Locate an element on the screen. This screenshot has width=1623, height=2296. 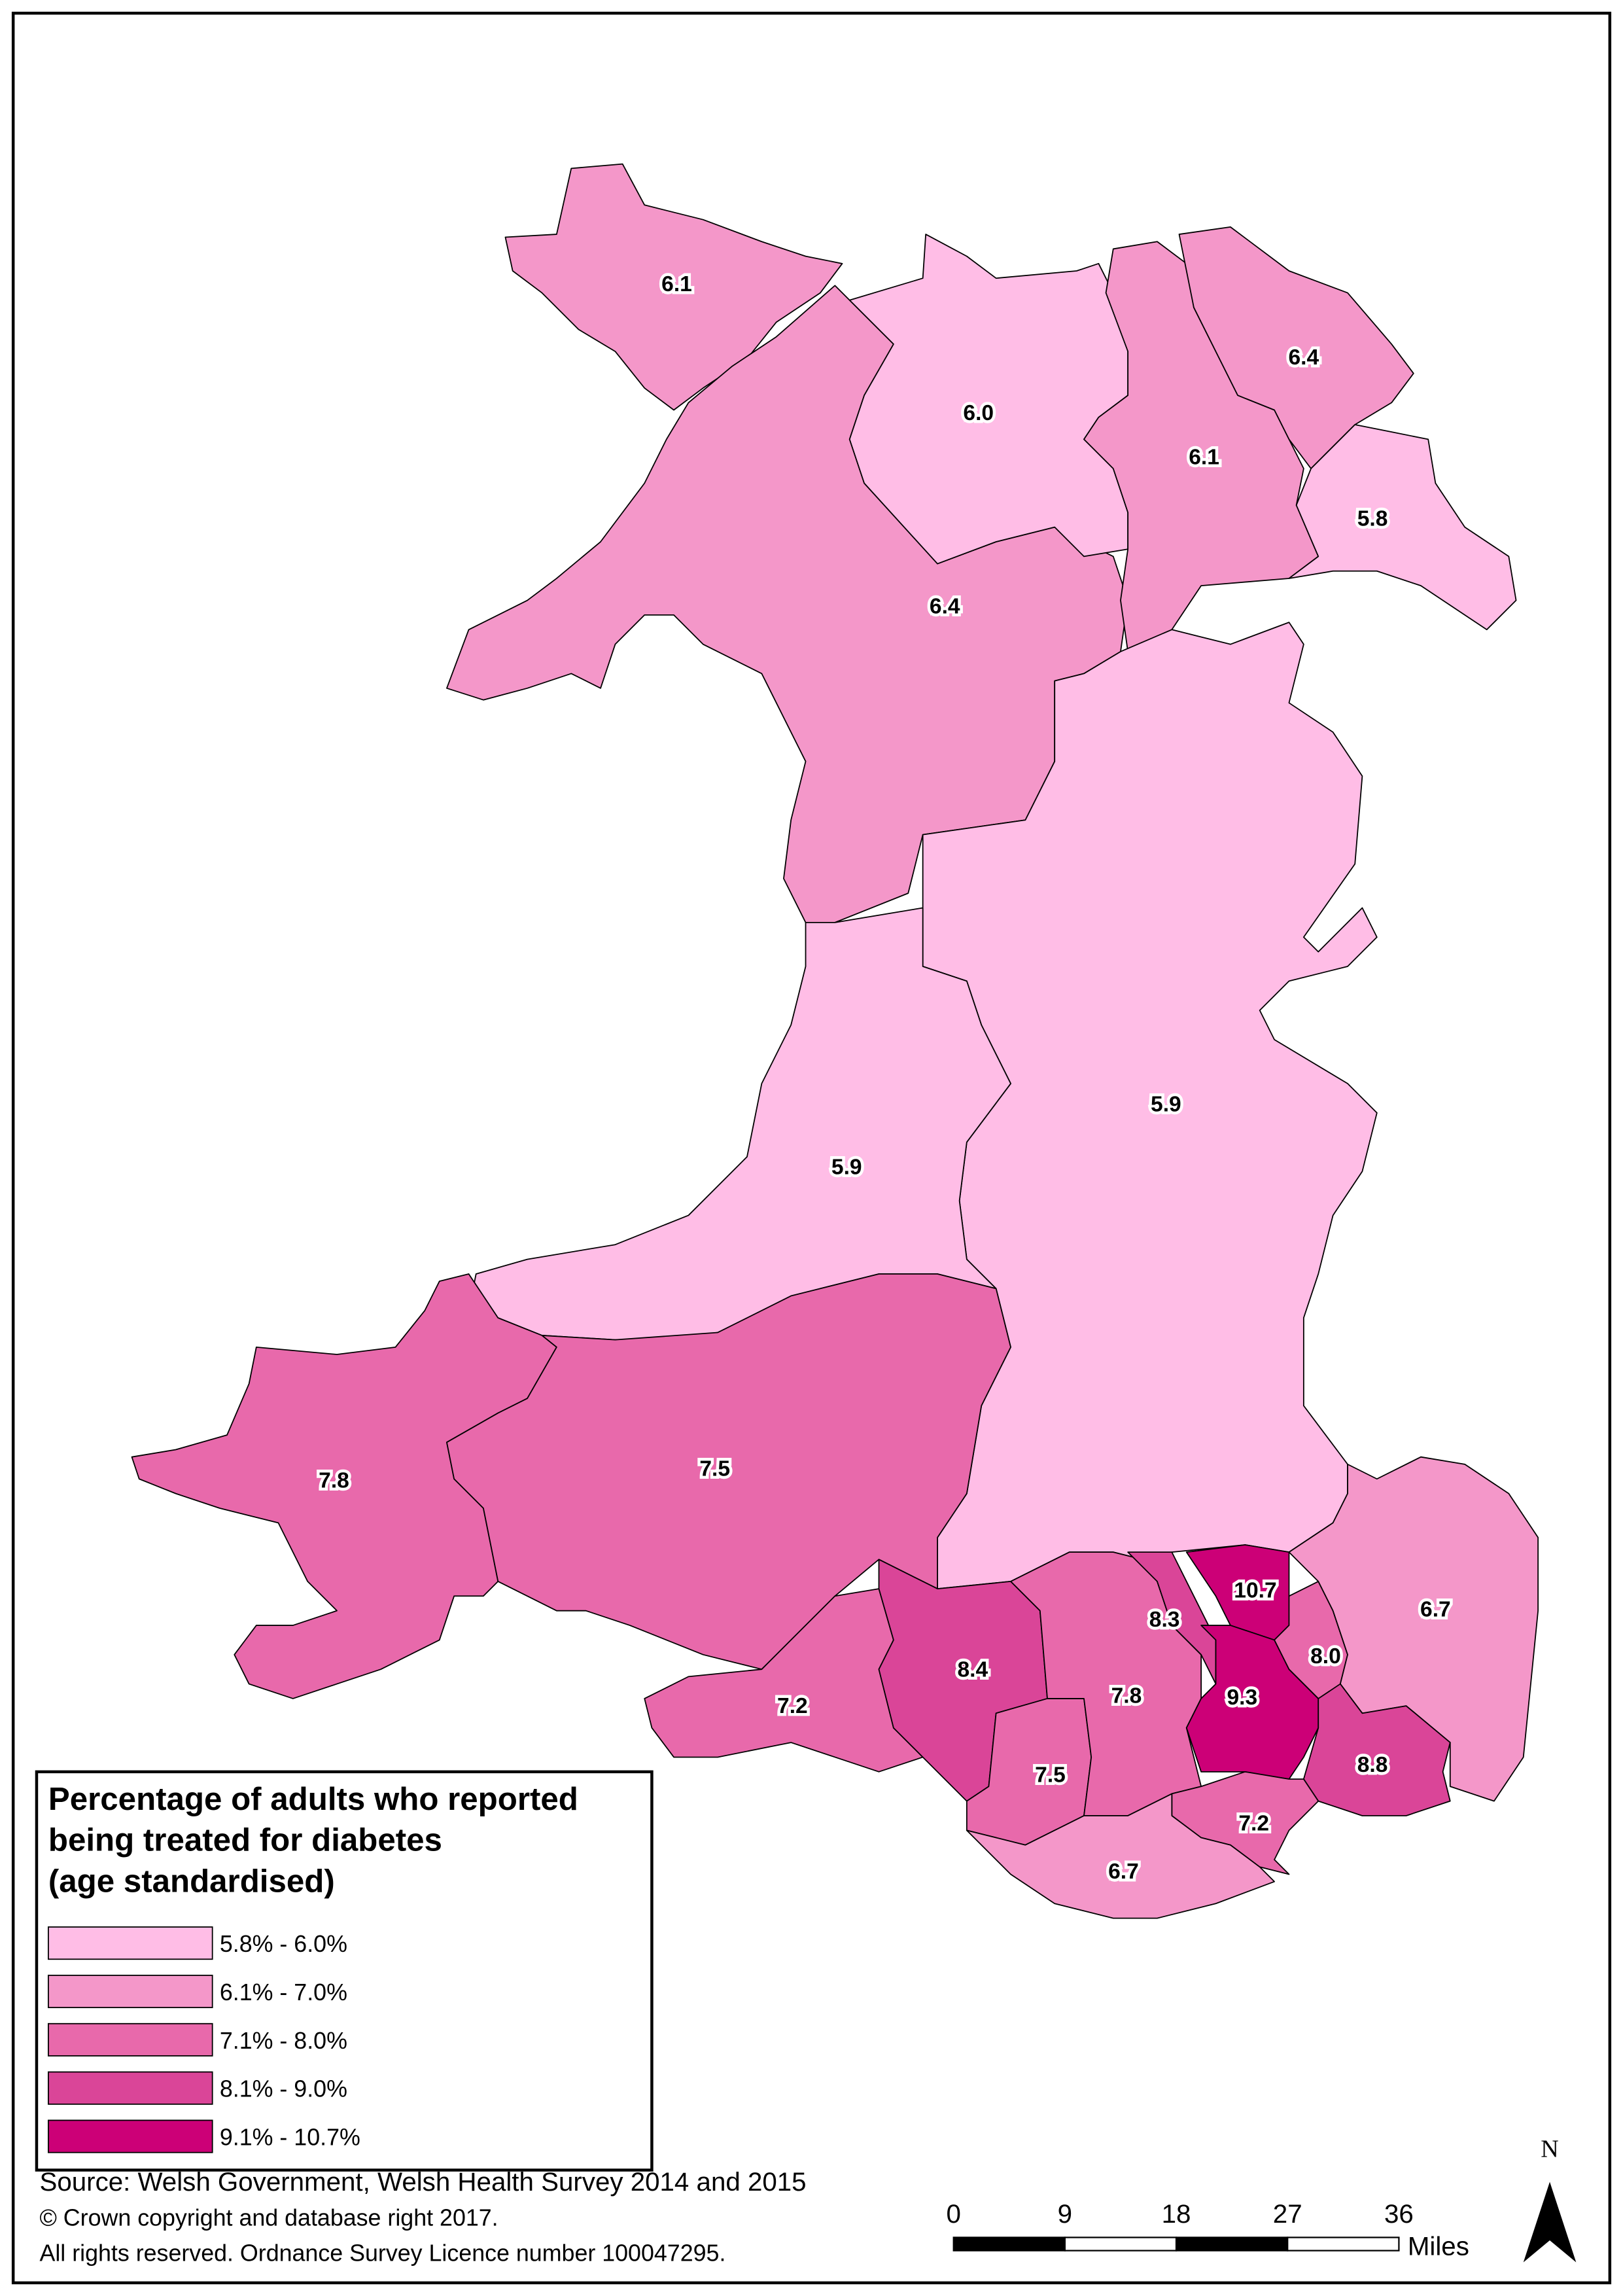
region-label: 8.3 is located at coordinates (1165, 1620).